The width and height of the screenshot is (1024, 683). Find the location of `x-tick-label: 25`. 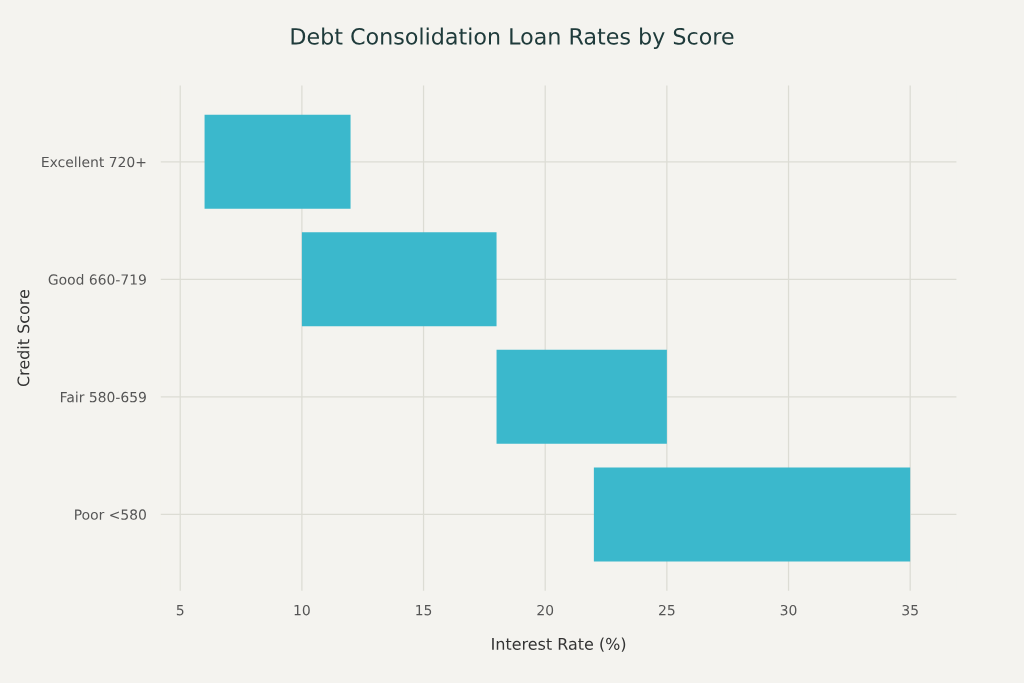

x-tick-label: 25 is located at coordinates (667, 610).